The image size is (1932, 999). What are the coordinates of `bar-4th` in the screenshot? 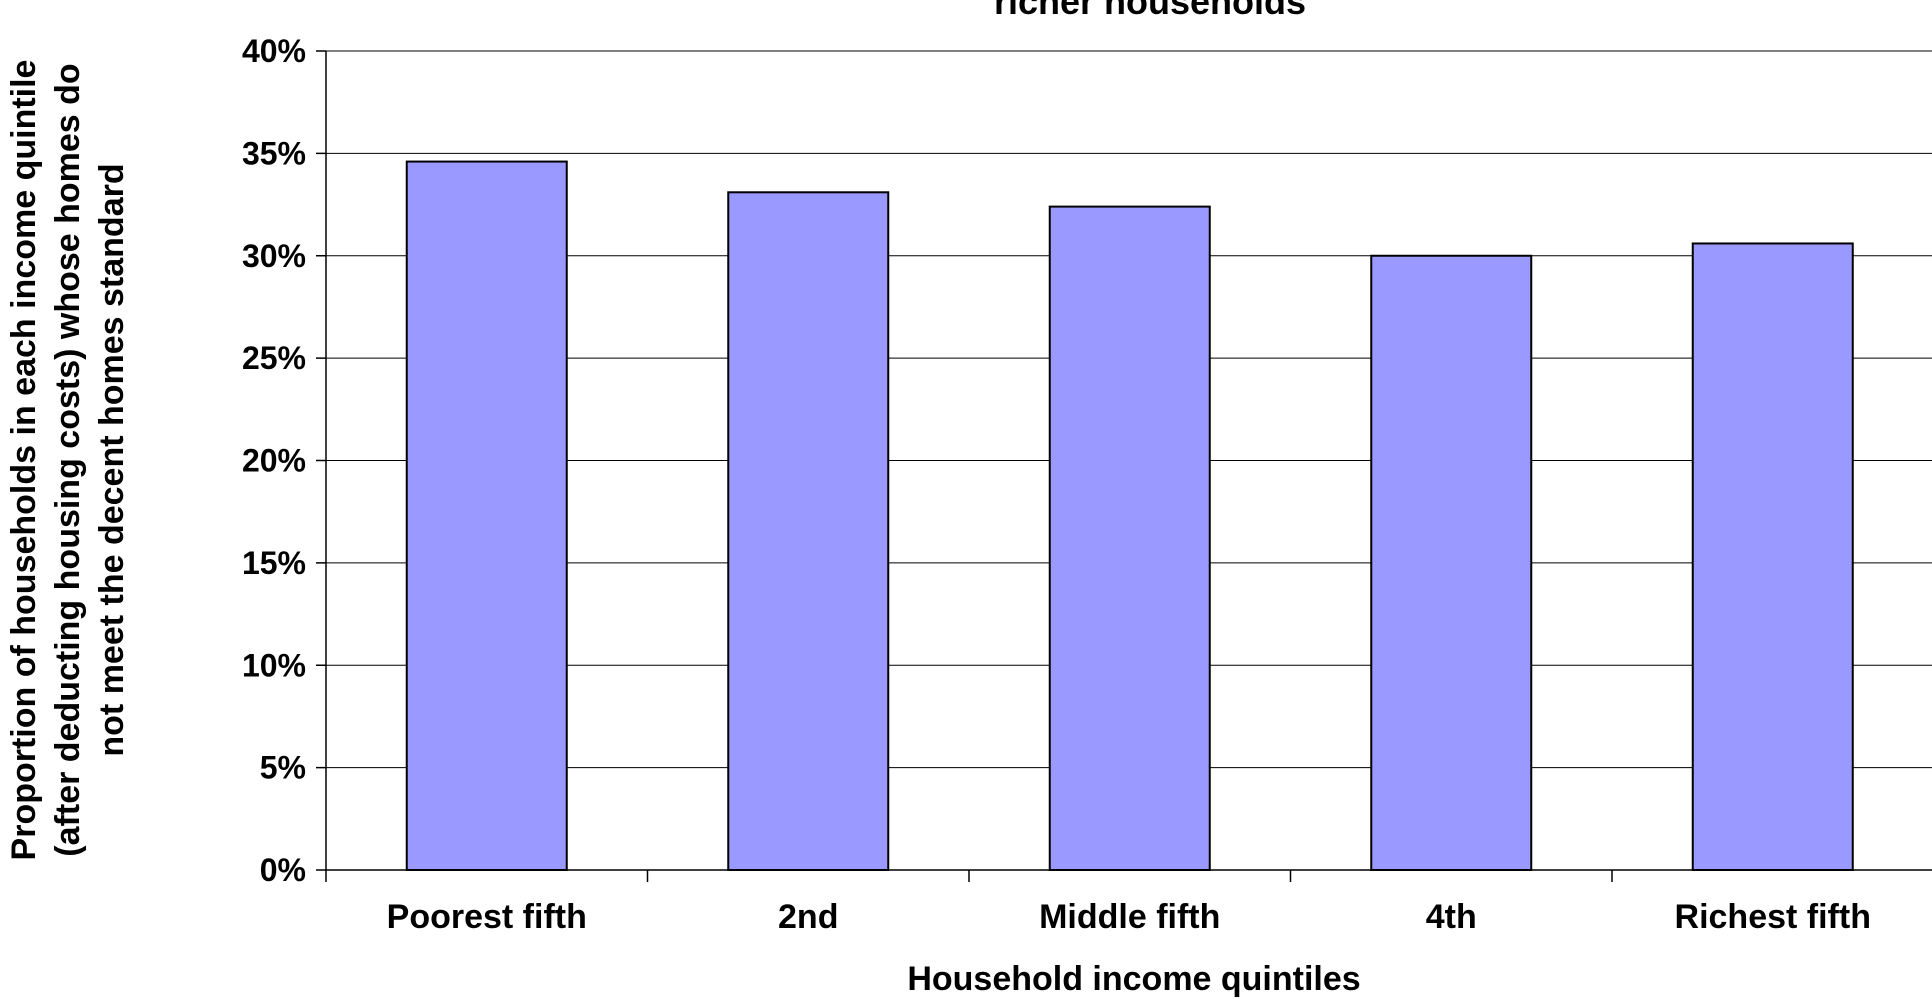 It's located at (1451, 562).